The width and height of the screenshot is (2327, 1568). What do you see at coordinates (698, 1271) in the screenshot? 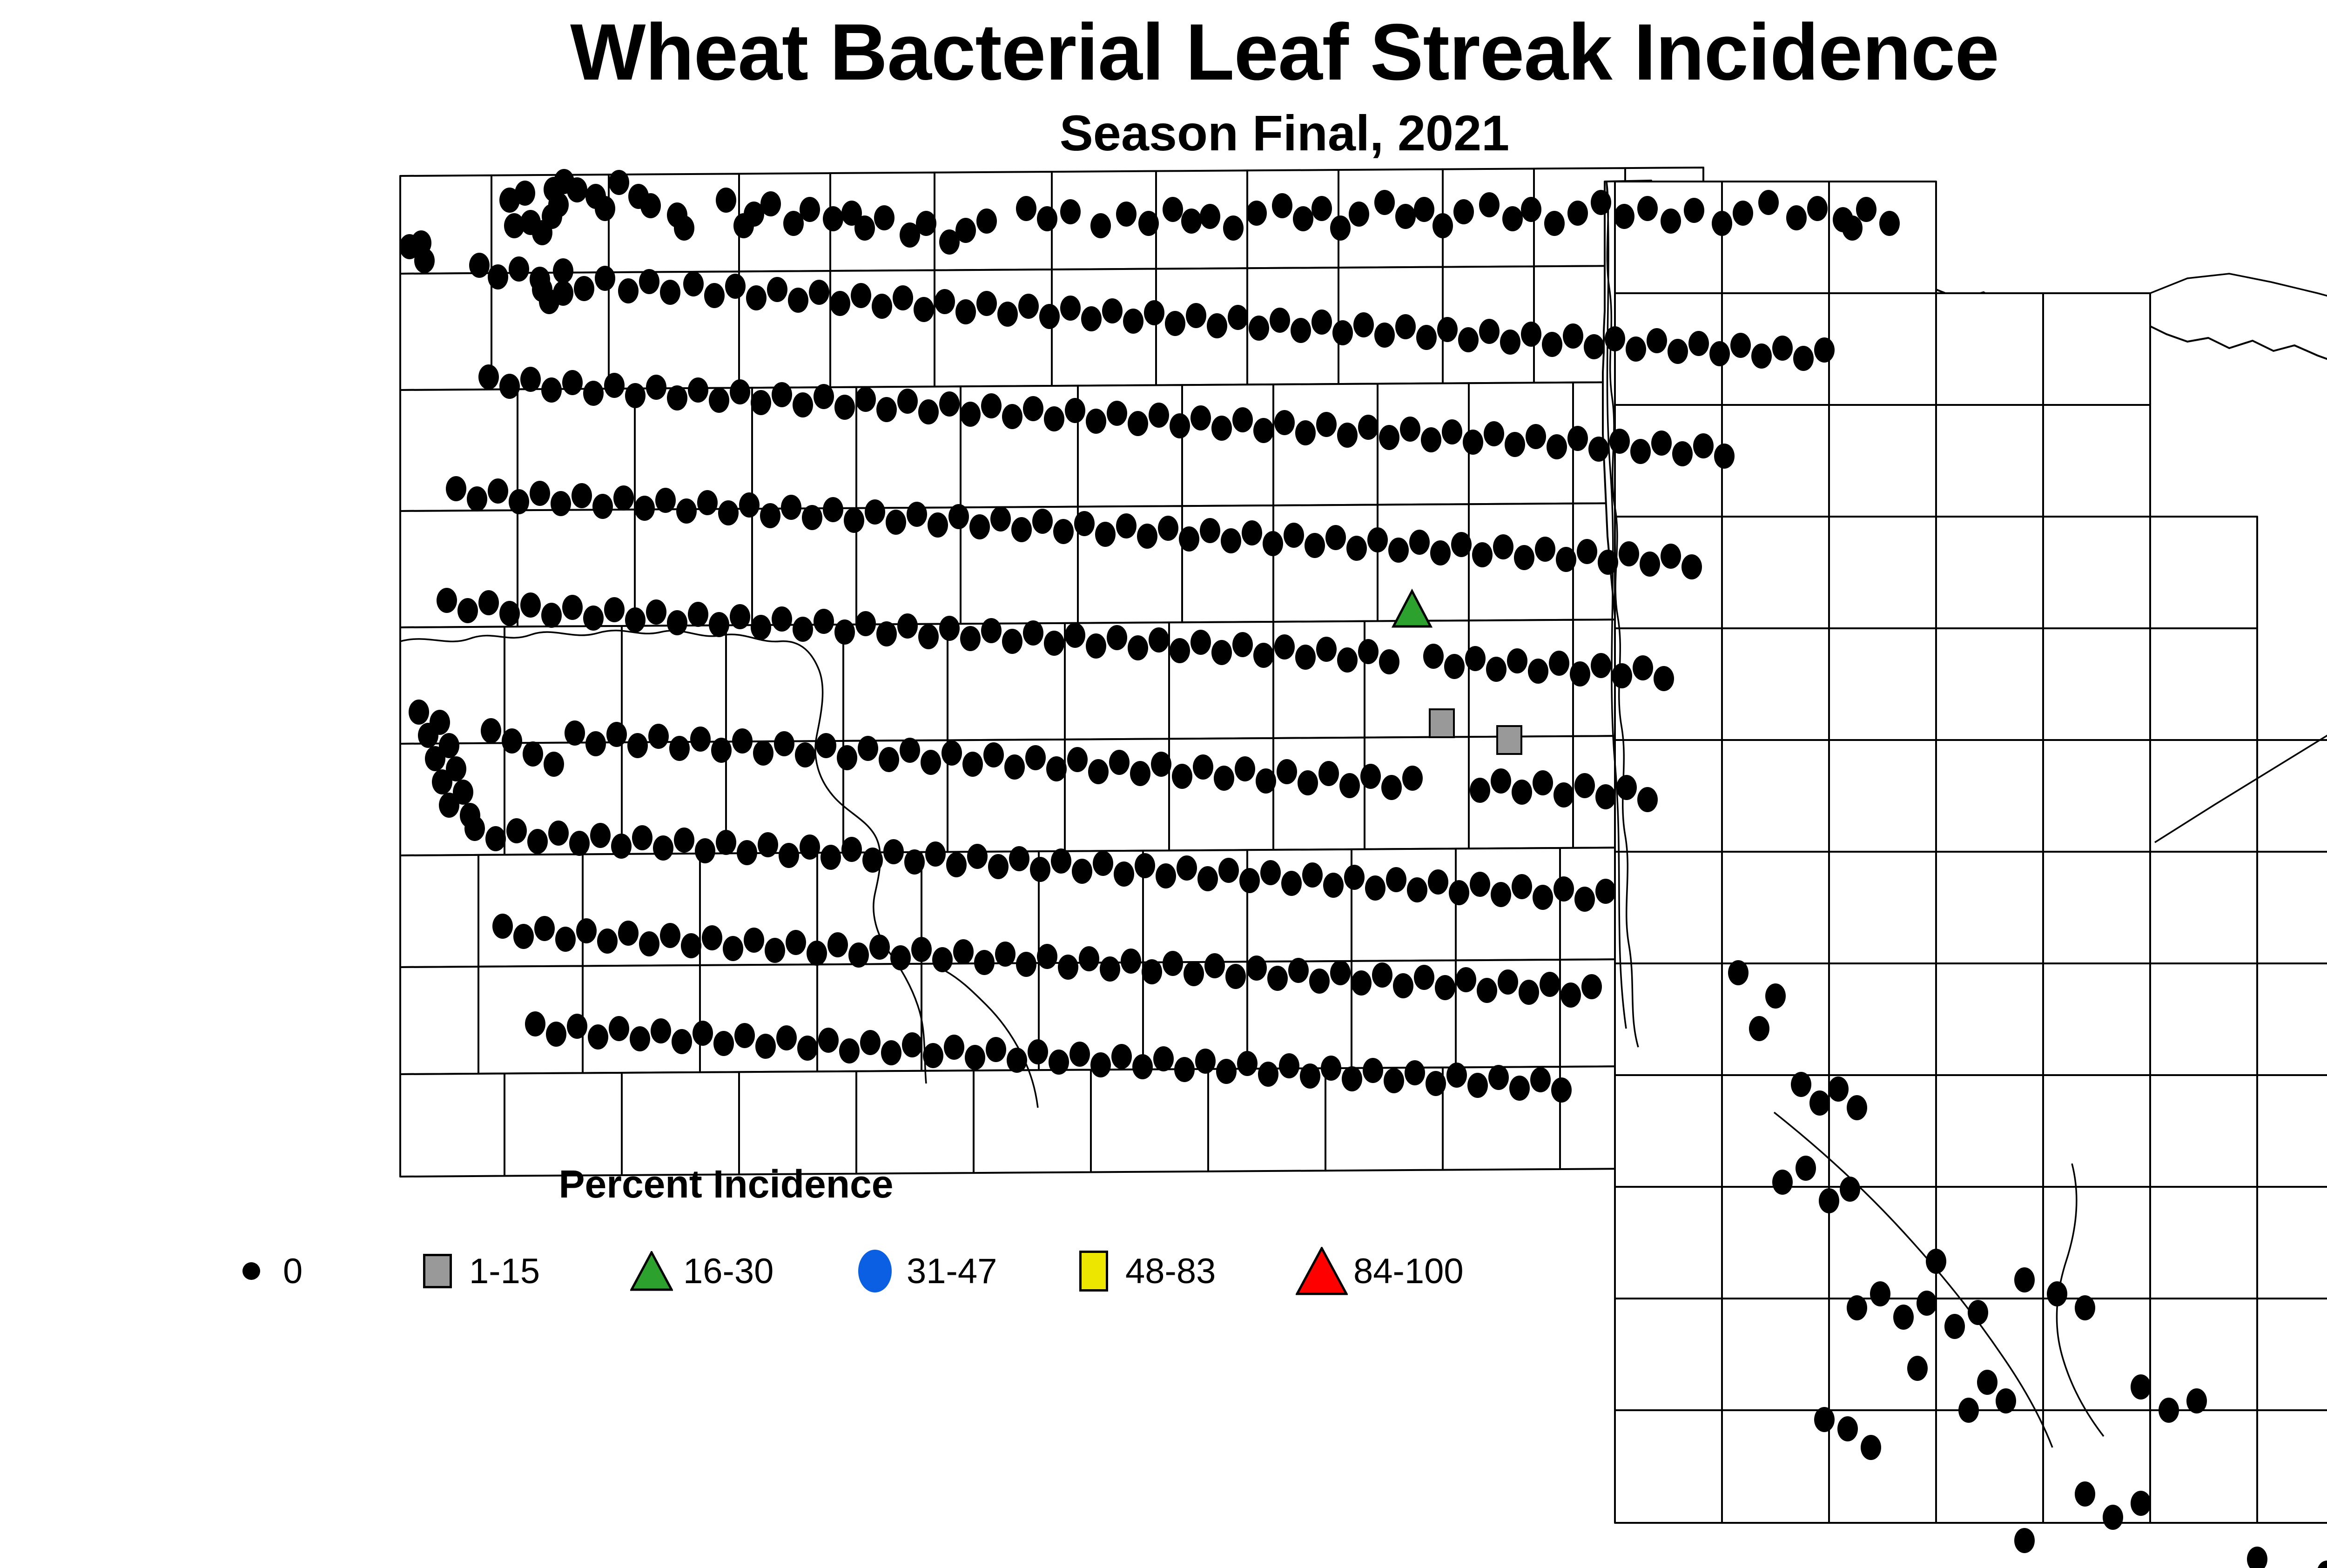
I see `legend-item-16-30: 16-30` at bounding box center [698, 1271].